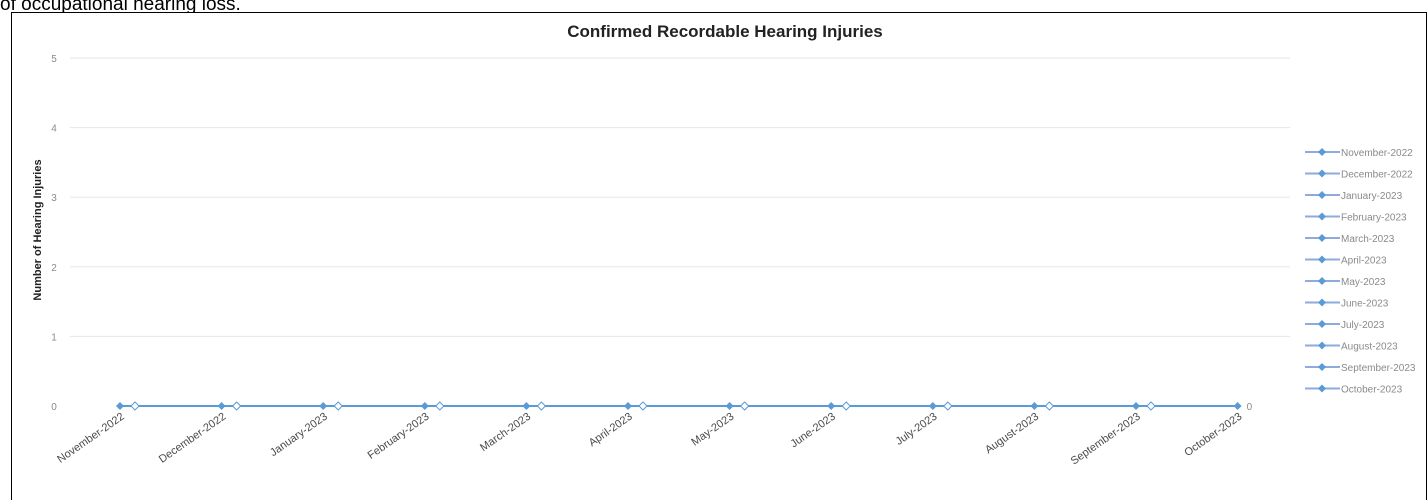  I want to click on y-tick-label: 3, so click(54, 198).